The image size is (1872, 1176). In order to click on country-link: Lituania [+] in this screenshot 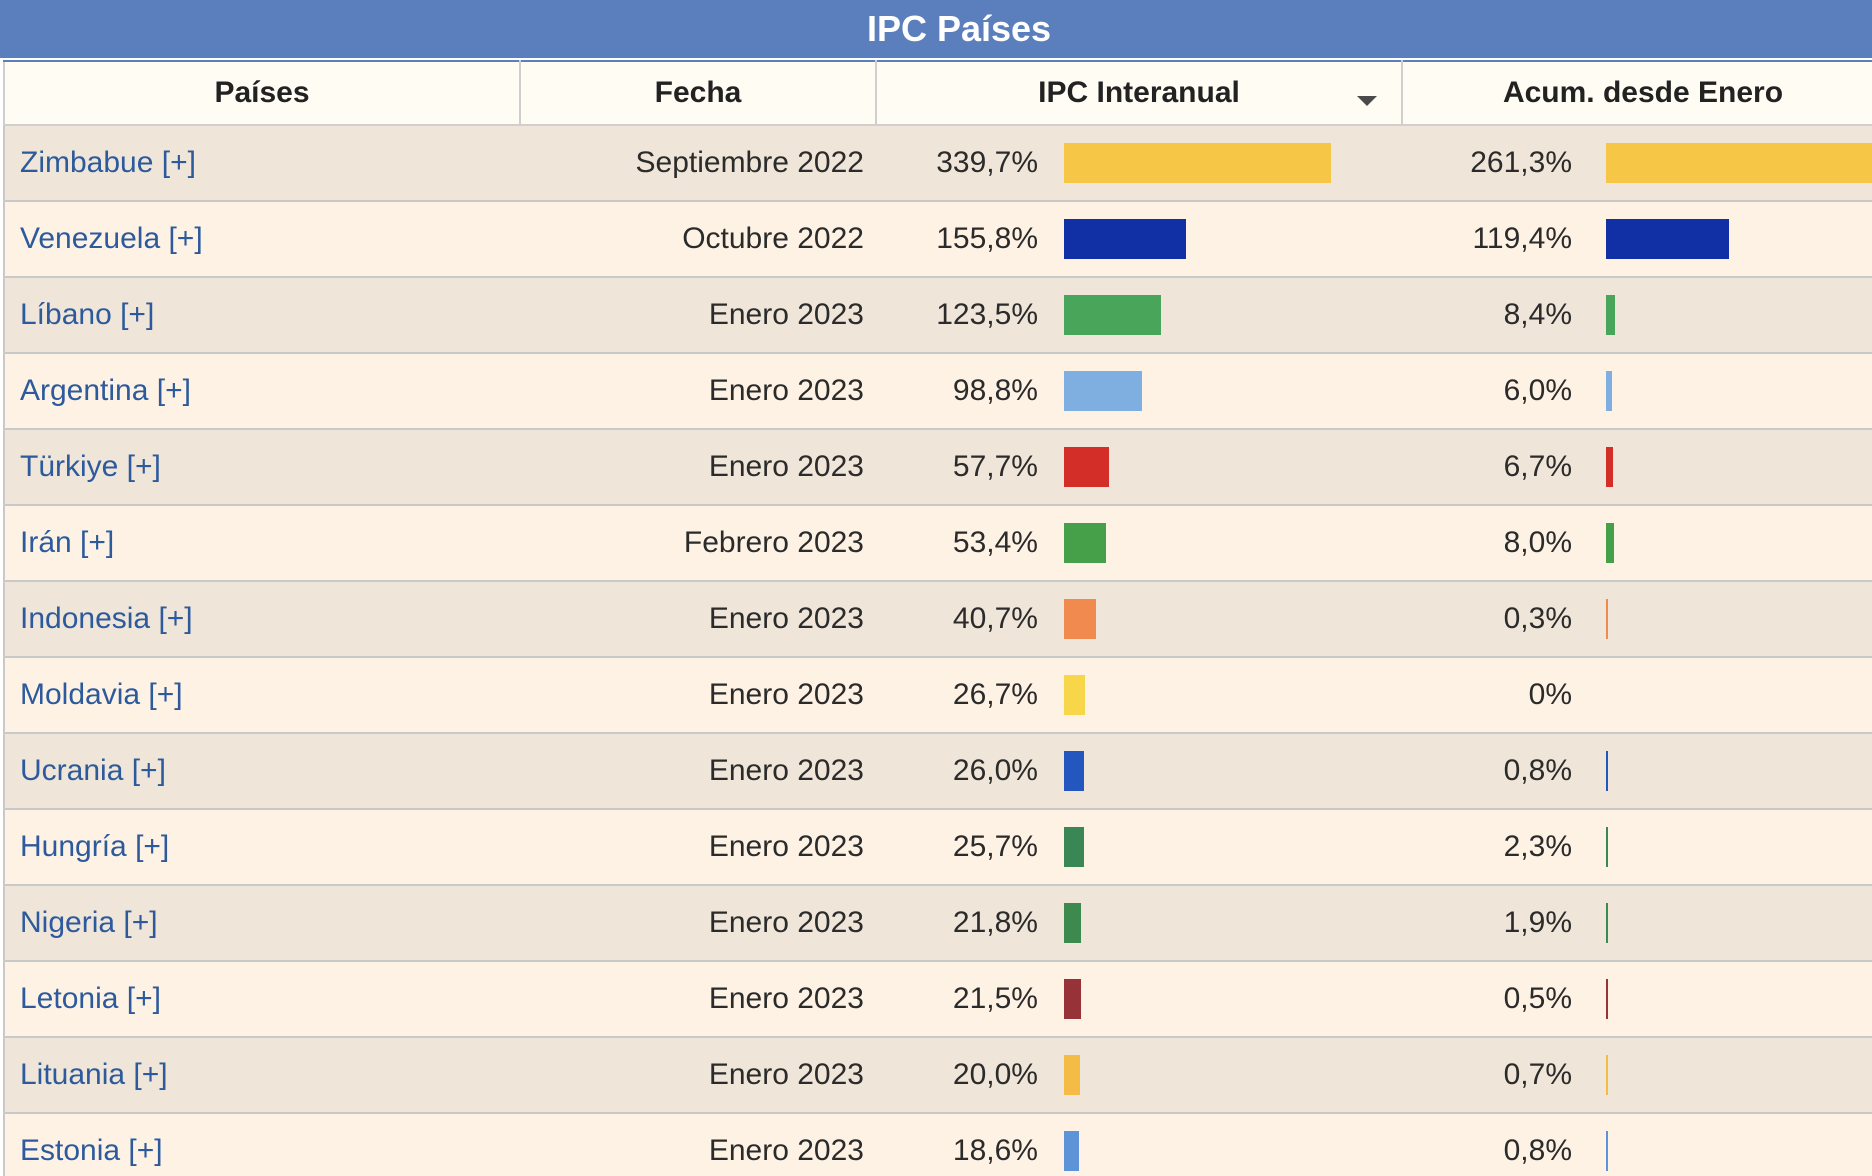, I will do `click(94, 1074)`.